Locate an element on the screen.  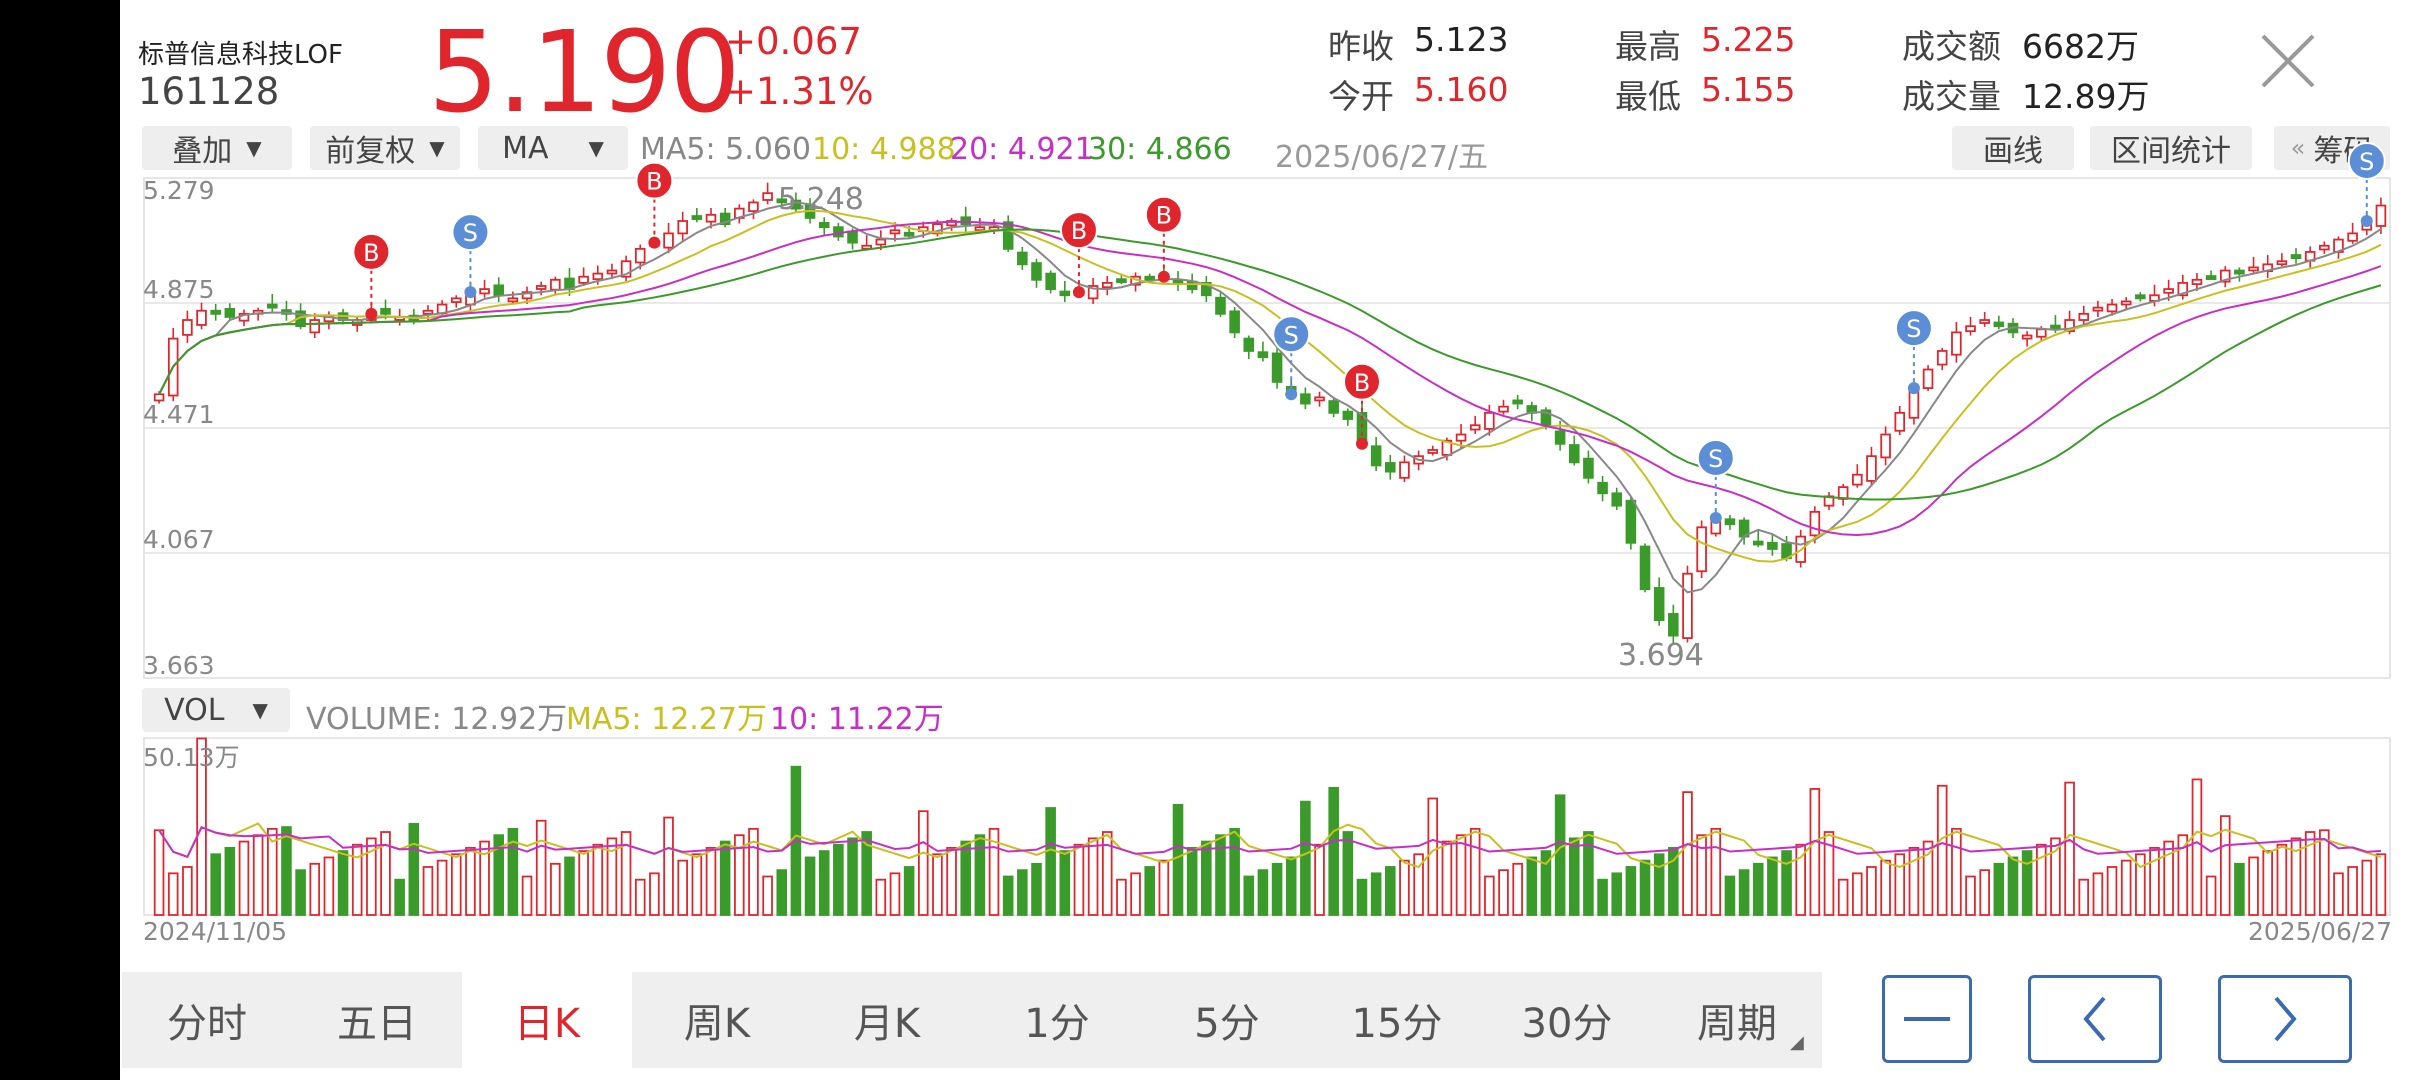
dropdown-arrow-icon: ▼ is located at coordinates (260, 710).